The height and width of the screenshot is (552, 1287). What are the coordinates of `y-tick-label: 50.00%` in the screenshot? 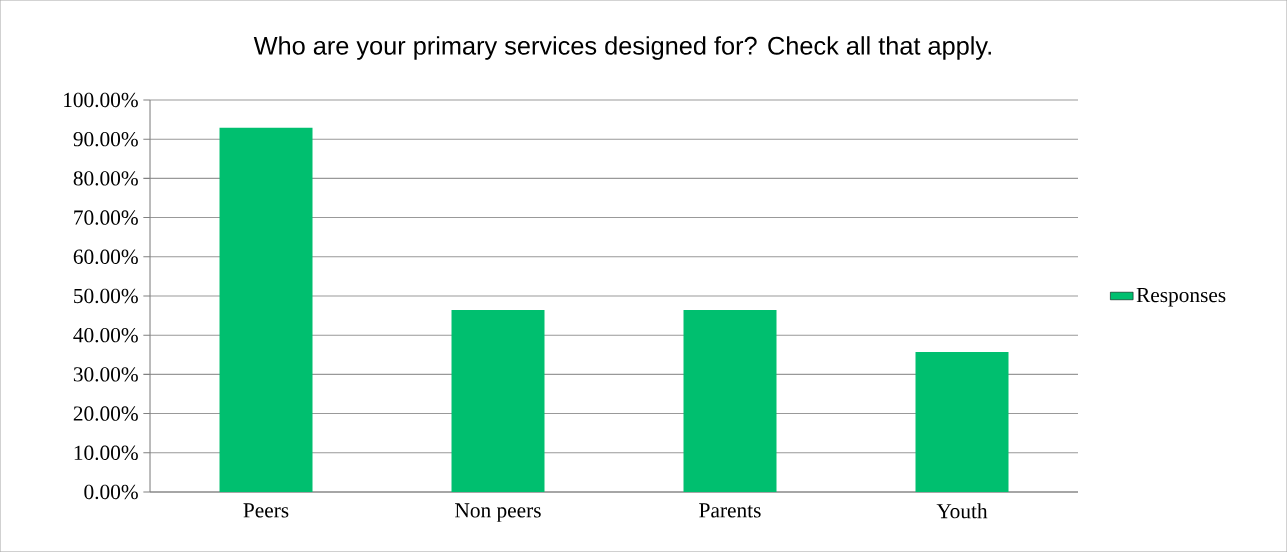 It's located at (106, 296).